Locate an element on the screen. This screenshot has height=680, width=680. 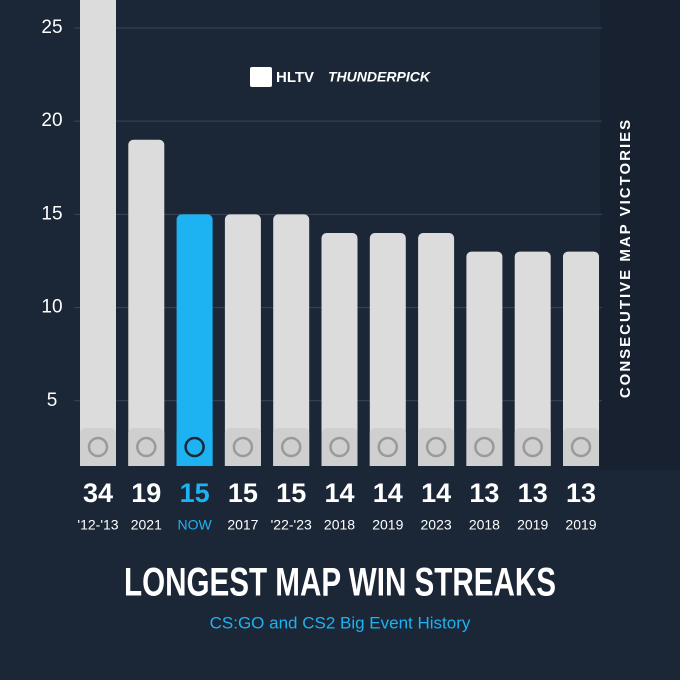
y-tick-label: 10 is located at coordinates (51, 307).